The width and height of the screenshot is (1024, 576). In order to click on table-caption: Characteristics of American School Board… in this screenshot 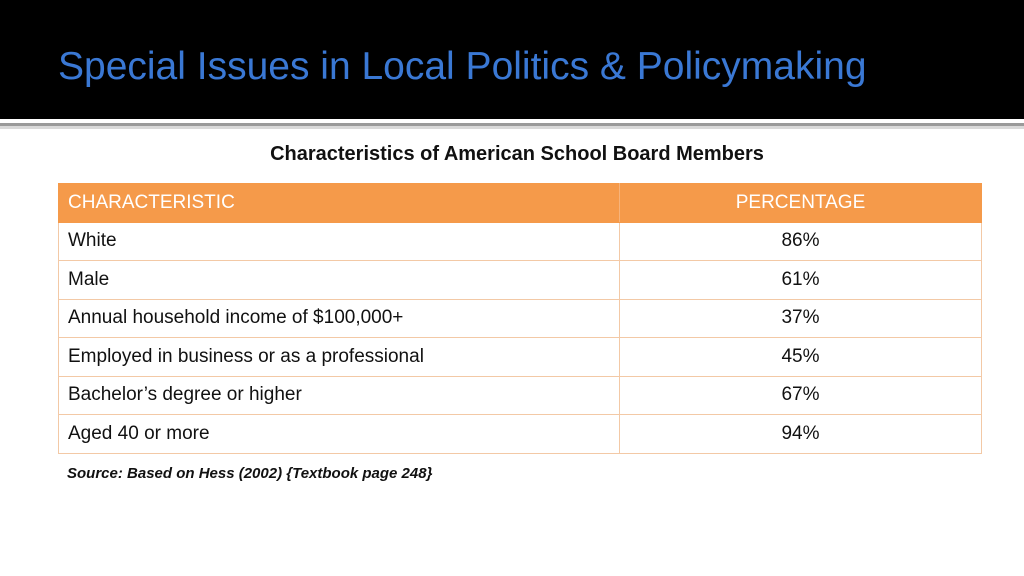, I will do `click(517, 154)`.